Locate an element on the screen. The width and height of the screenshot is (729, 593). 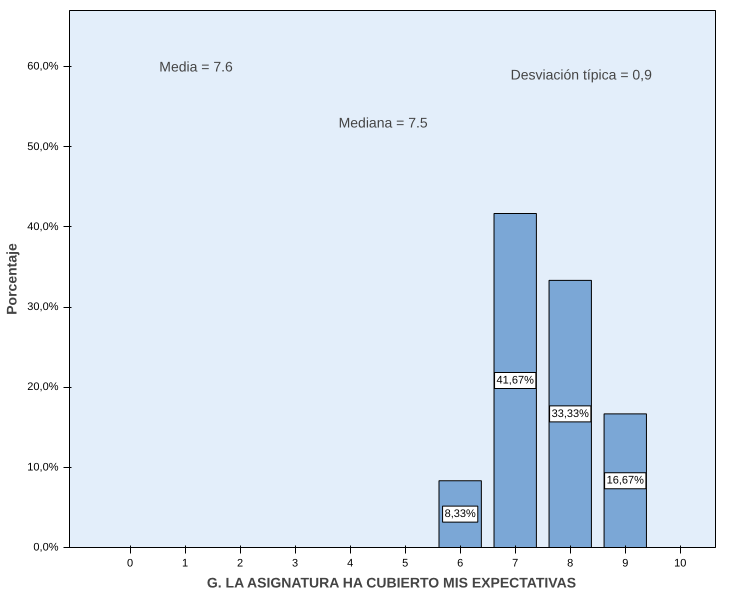
x-tick-label: 5 is located at coordinates (405, 564).